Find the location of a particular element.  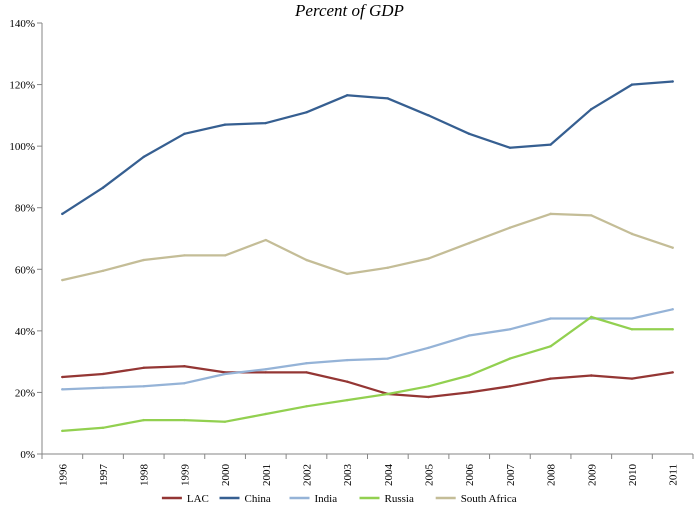

y-tick-label: 100% is located at coordinates (22, 147).